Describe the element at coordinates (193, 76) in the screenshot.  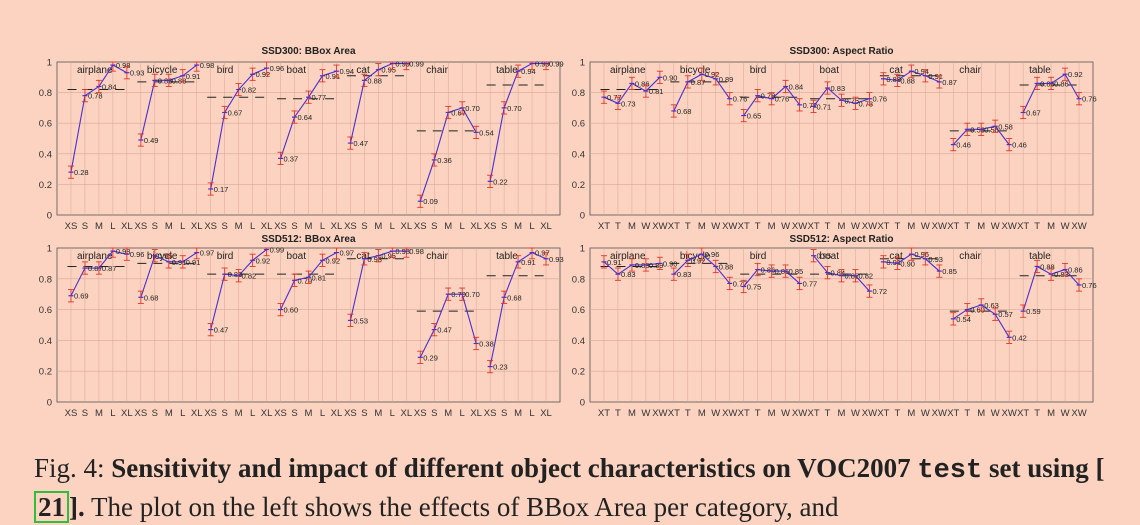
I see `panel-0-data-label: 0.91` at that location.